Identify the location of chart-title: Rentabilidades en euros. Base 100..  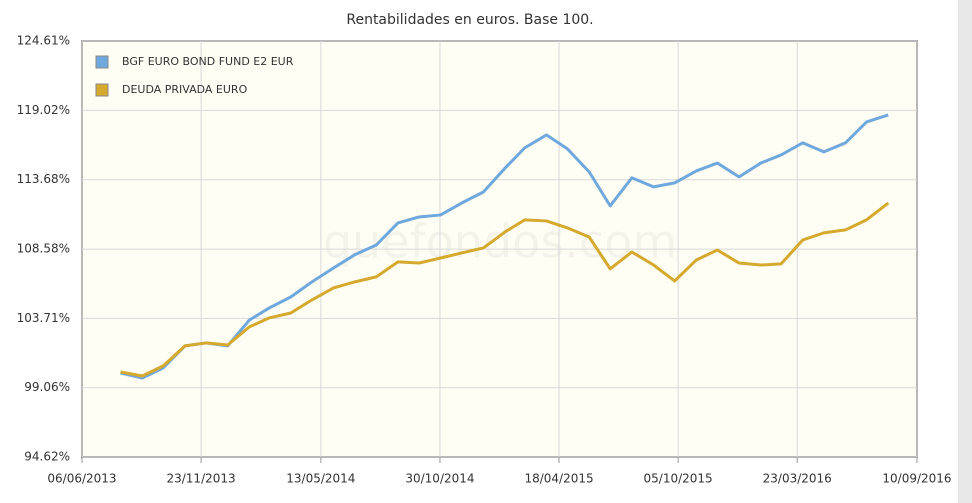
(469, 20).